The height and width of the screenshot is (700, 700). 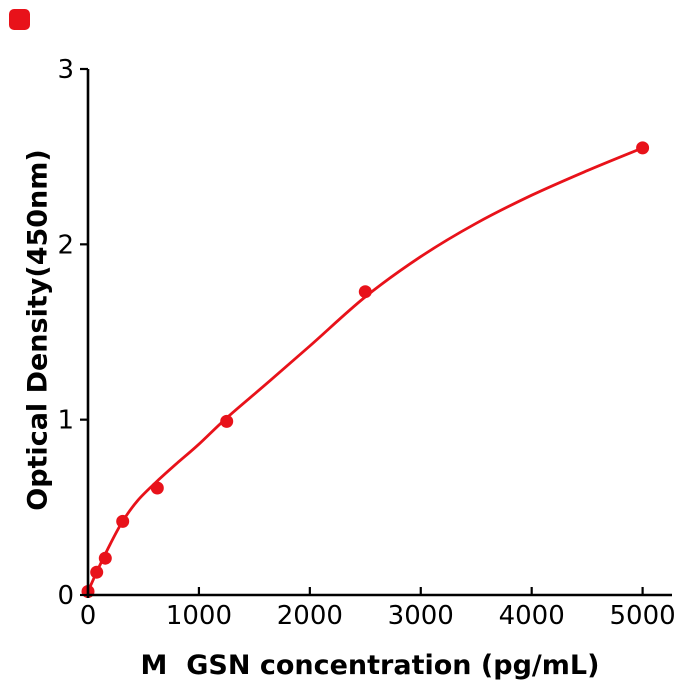 I want to click on y-tick-label-1: 1, so click(x=65, y=421).